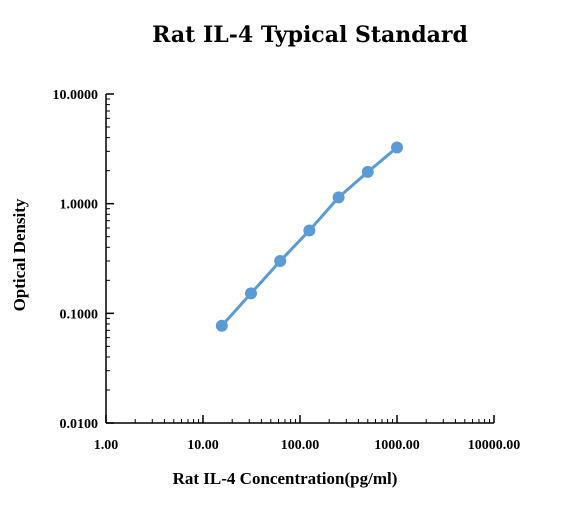  Describe the element at coordinates (397, 445) in the screenshot. I see `x-tick-label: 1000.00` at that location.